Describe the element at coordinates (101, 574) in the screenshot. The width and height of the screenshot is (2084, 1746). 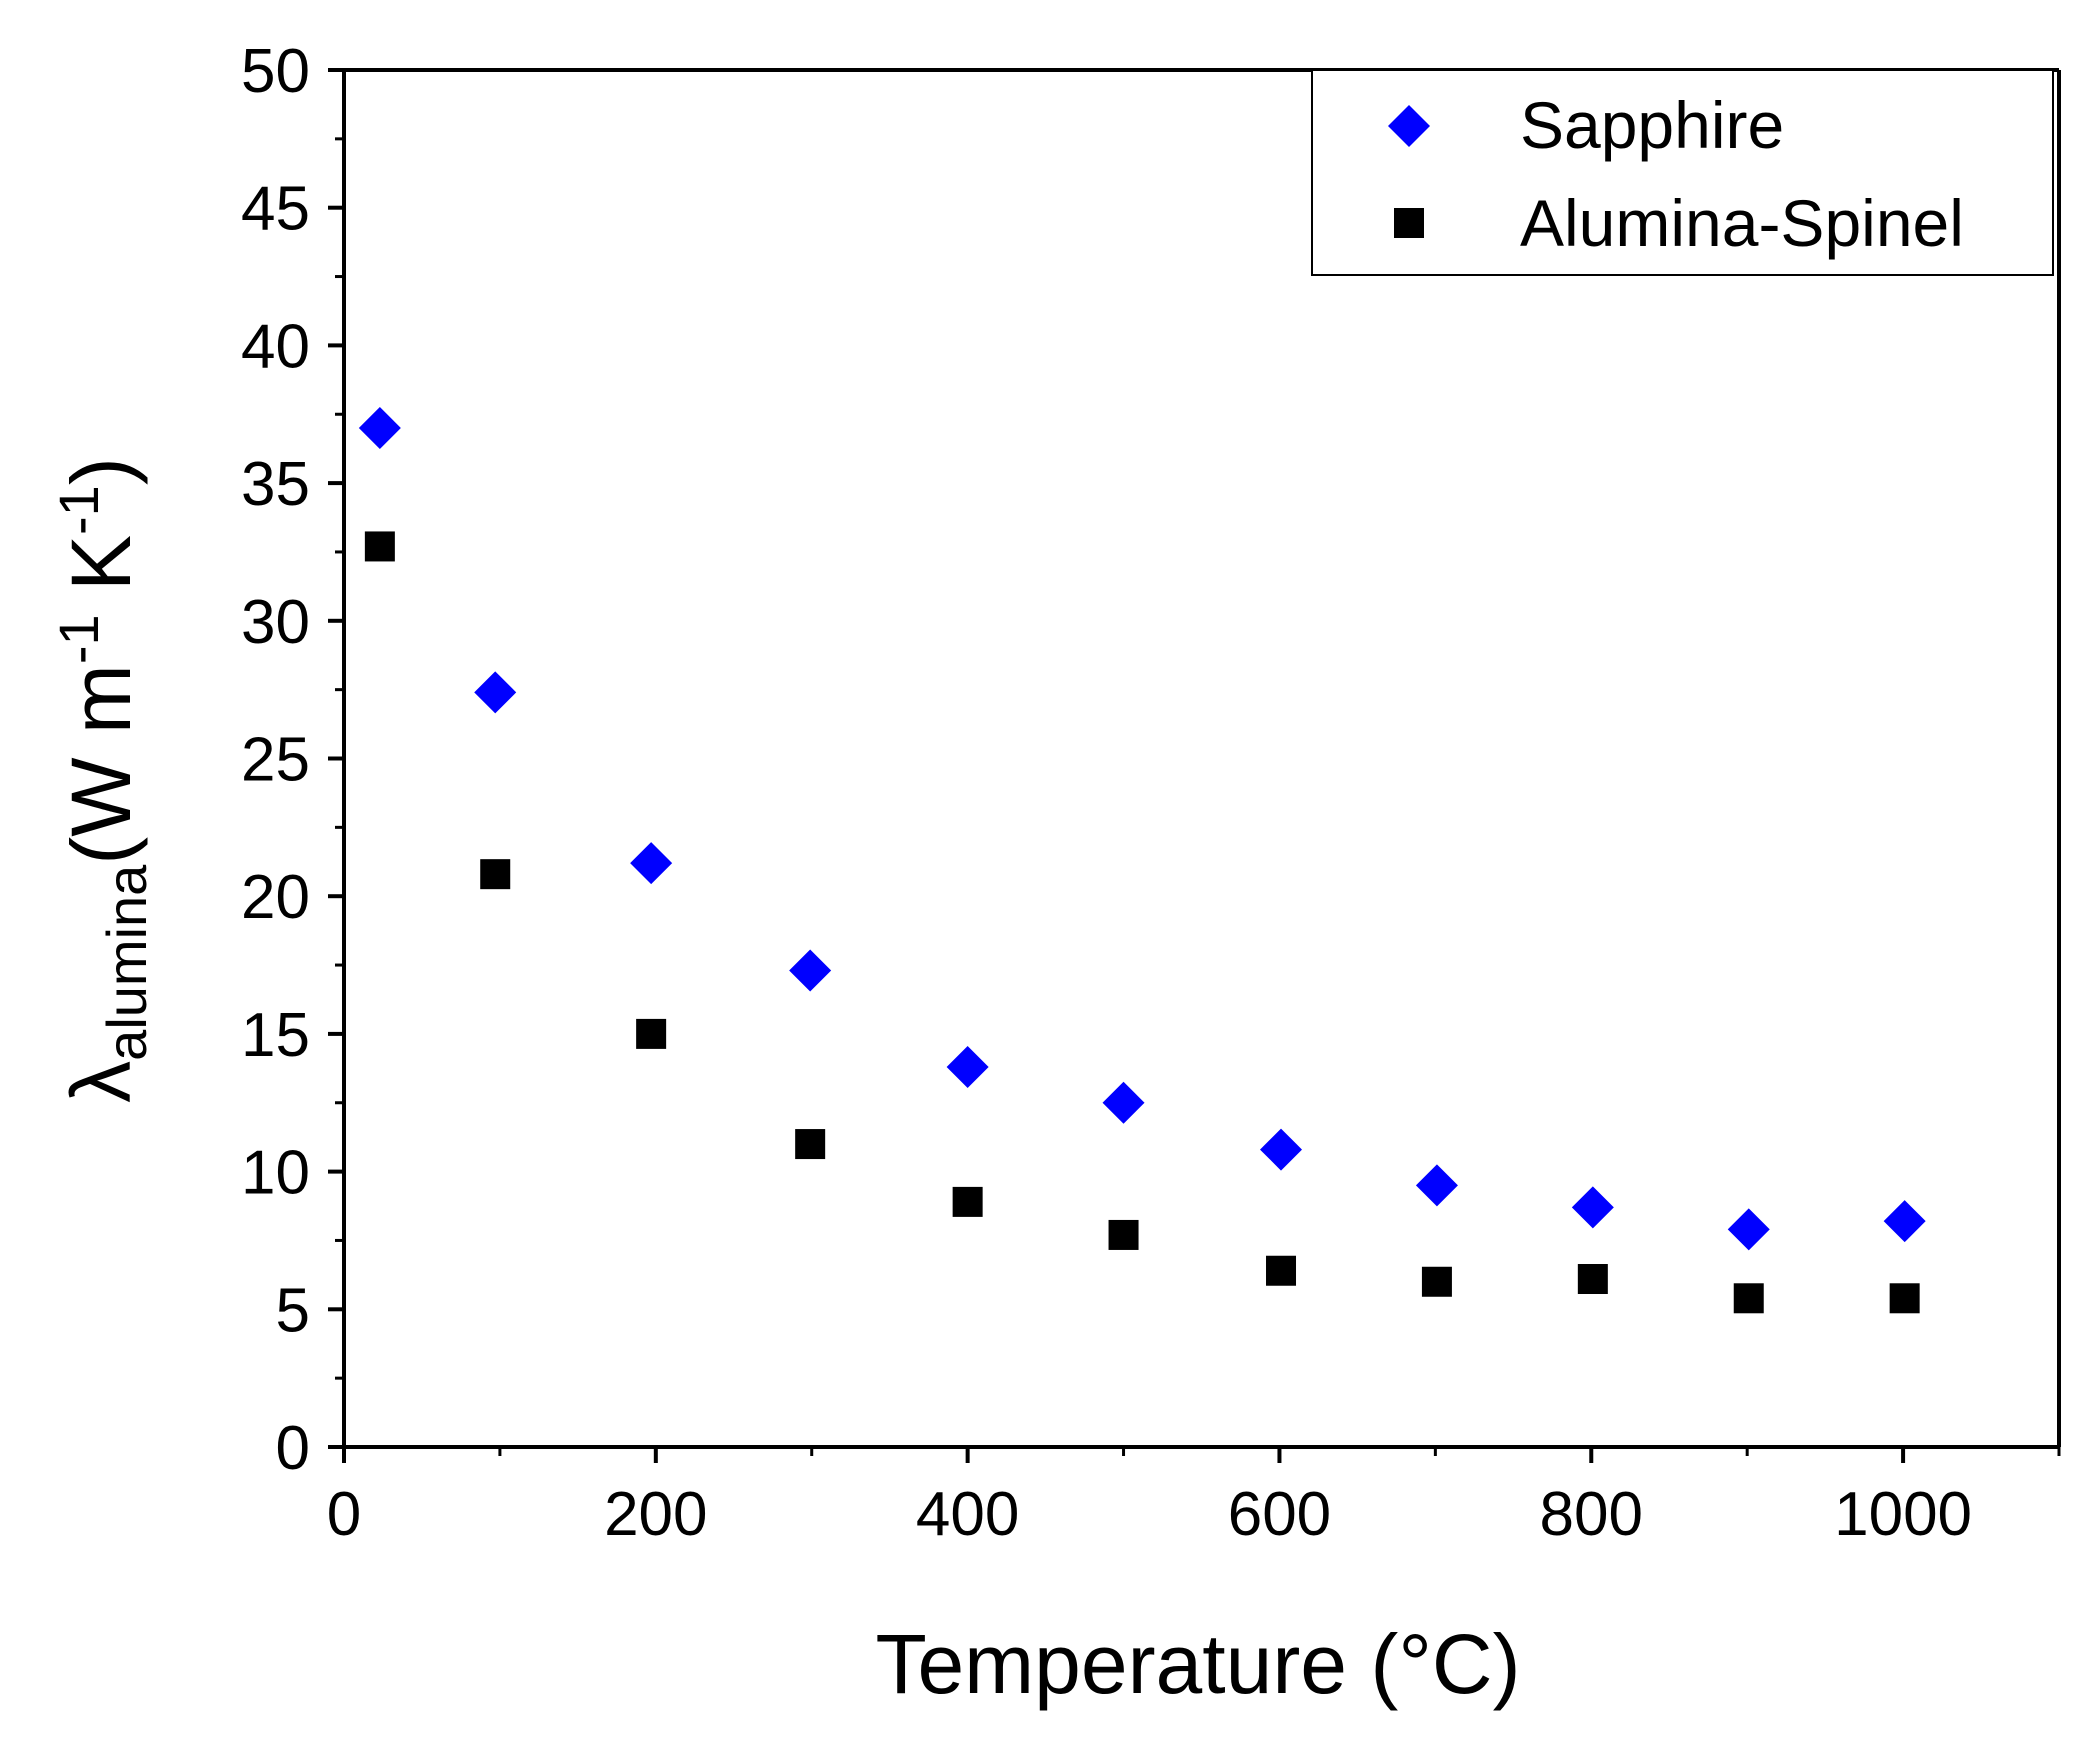
I see `y-axis-title-units-mid: K` at that location.